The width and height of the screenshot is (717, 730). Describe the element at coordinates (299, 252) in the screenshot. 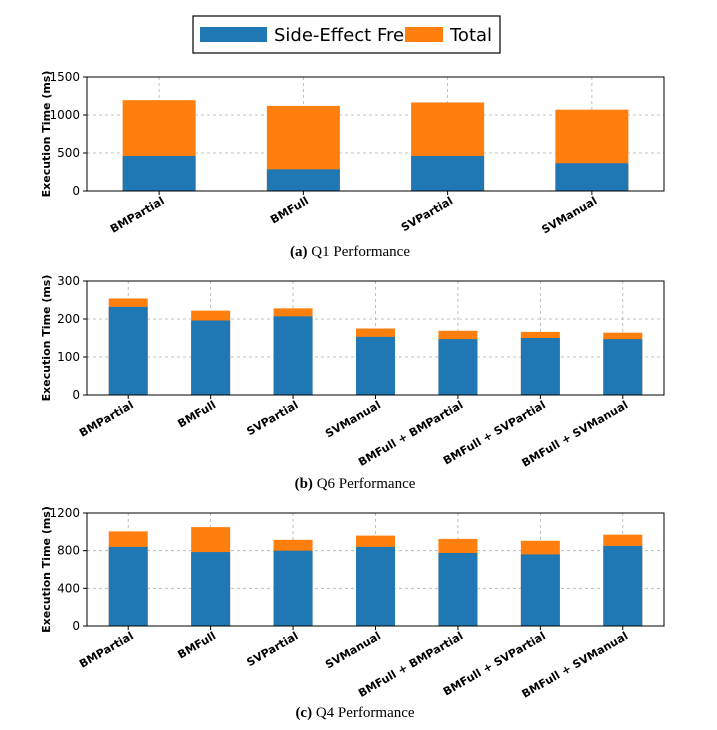

I see `caption-a-tag: (a)` at that location.